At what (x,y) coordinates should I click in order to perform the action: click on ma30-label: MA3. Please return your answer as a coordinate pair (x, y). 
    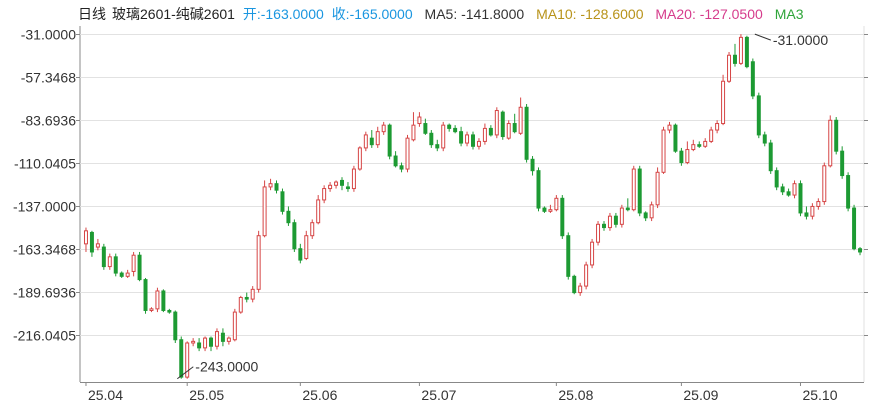
    Looking at the image, I should click on (789, 14).